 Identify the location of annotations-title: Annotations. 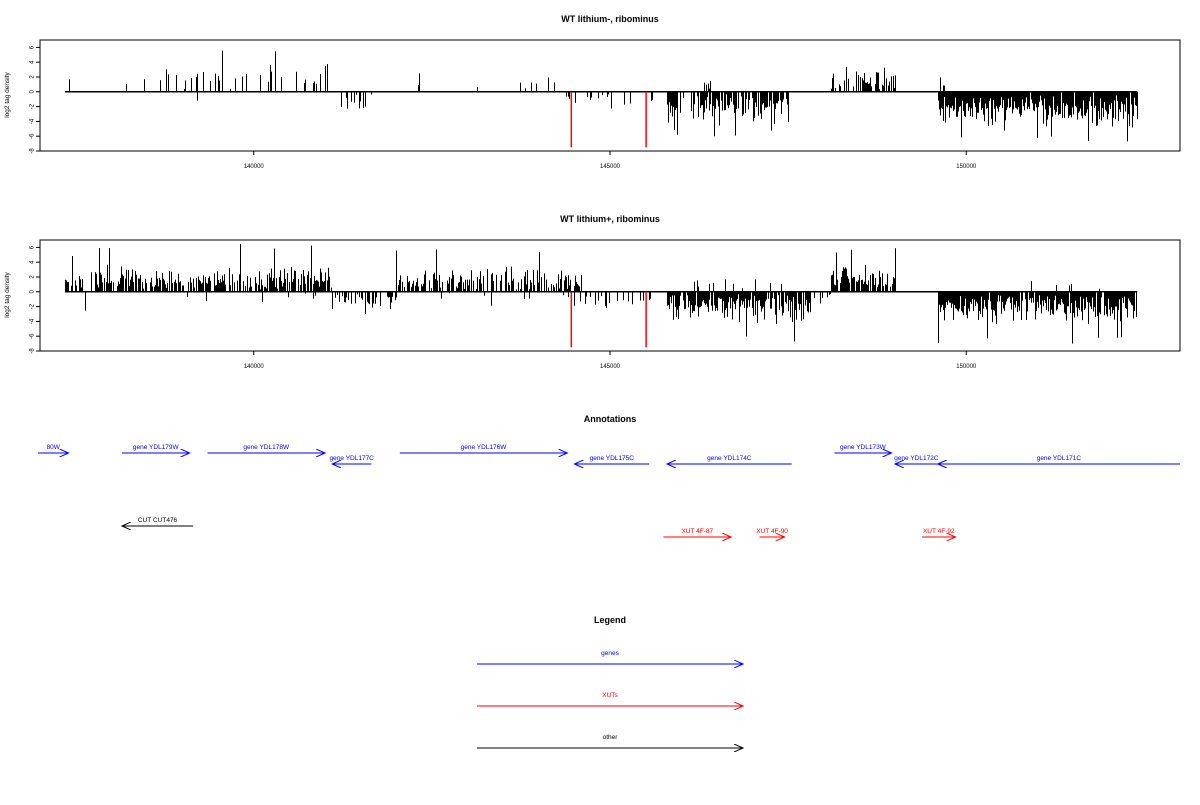
(610, 419).